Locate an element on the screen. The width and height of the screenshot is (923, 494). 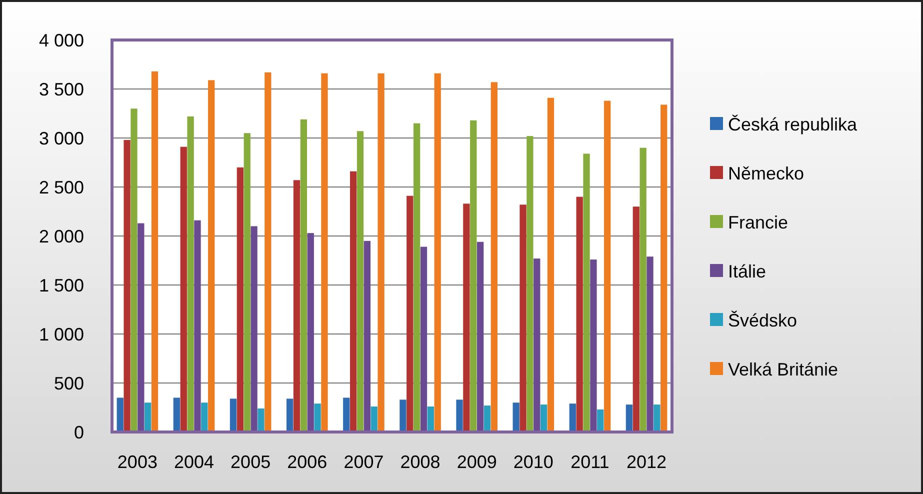
legend-label: Švédsko is located at coordinates (763, 320).